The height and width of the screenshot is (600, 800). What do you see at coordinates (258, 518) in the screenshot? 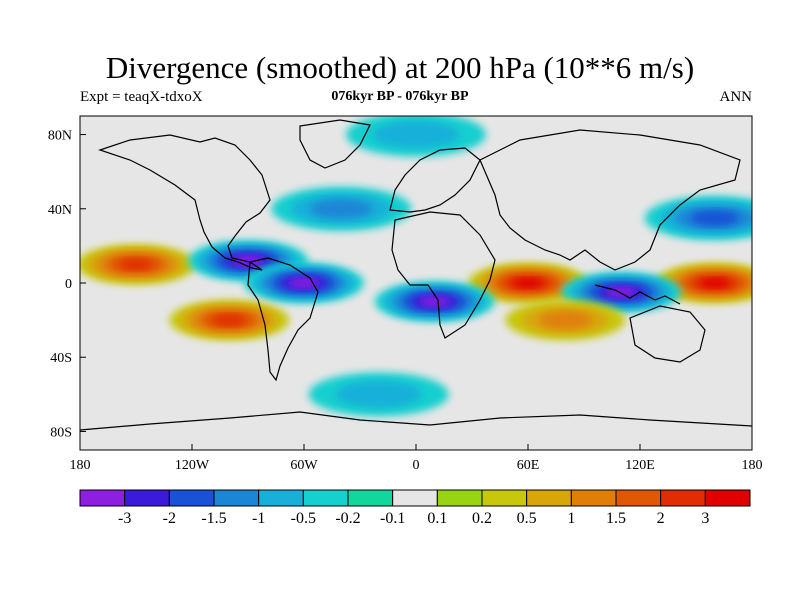
I see `colorbar-label: -1` at bounding box center [258, 518].